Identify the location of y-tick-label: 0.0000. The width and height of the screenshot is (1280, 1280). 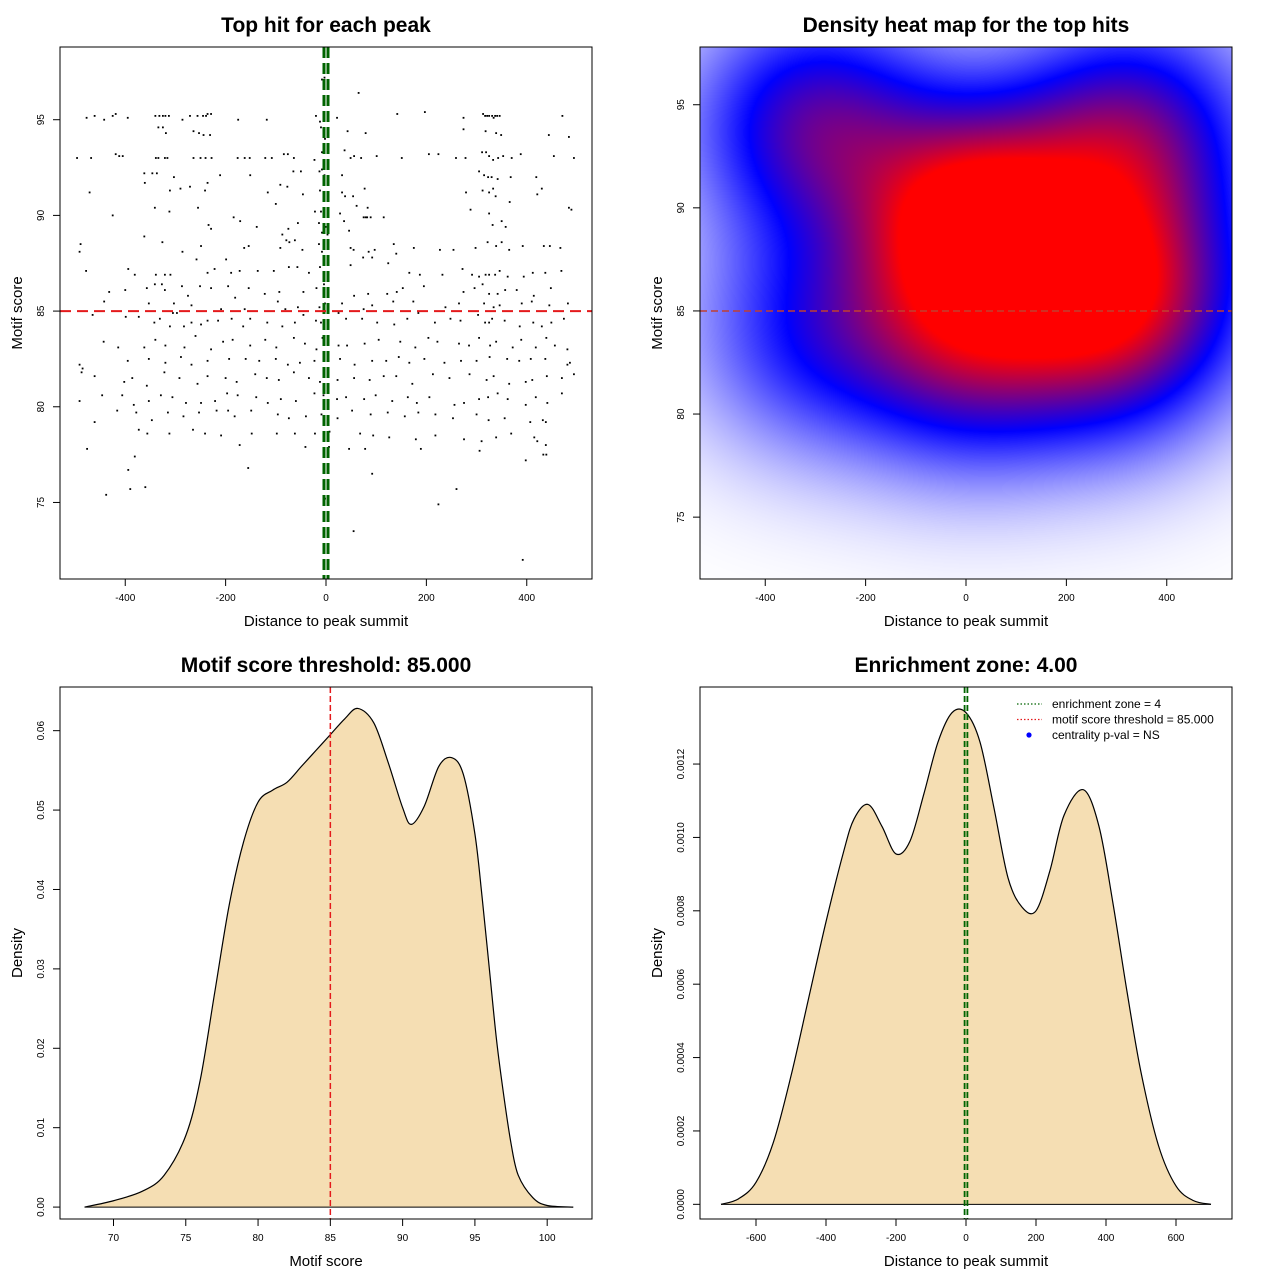
(681, 1204).